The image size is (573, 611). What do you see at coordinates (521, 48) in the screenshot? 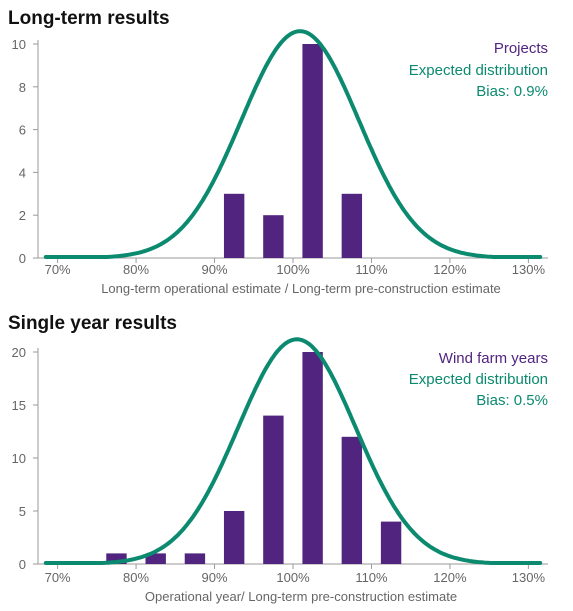
I see `legend-entry: Projects` at bounding box center [521, 48].